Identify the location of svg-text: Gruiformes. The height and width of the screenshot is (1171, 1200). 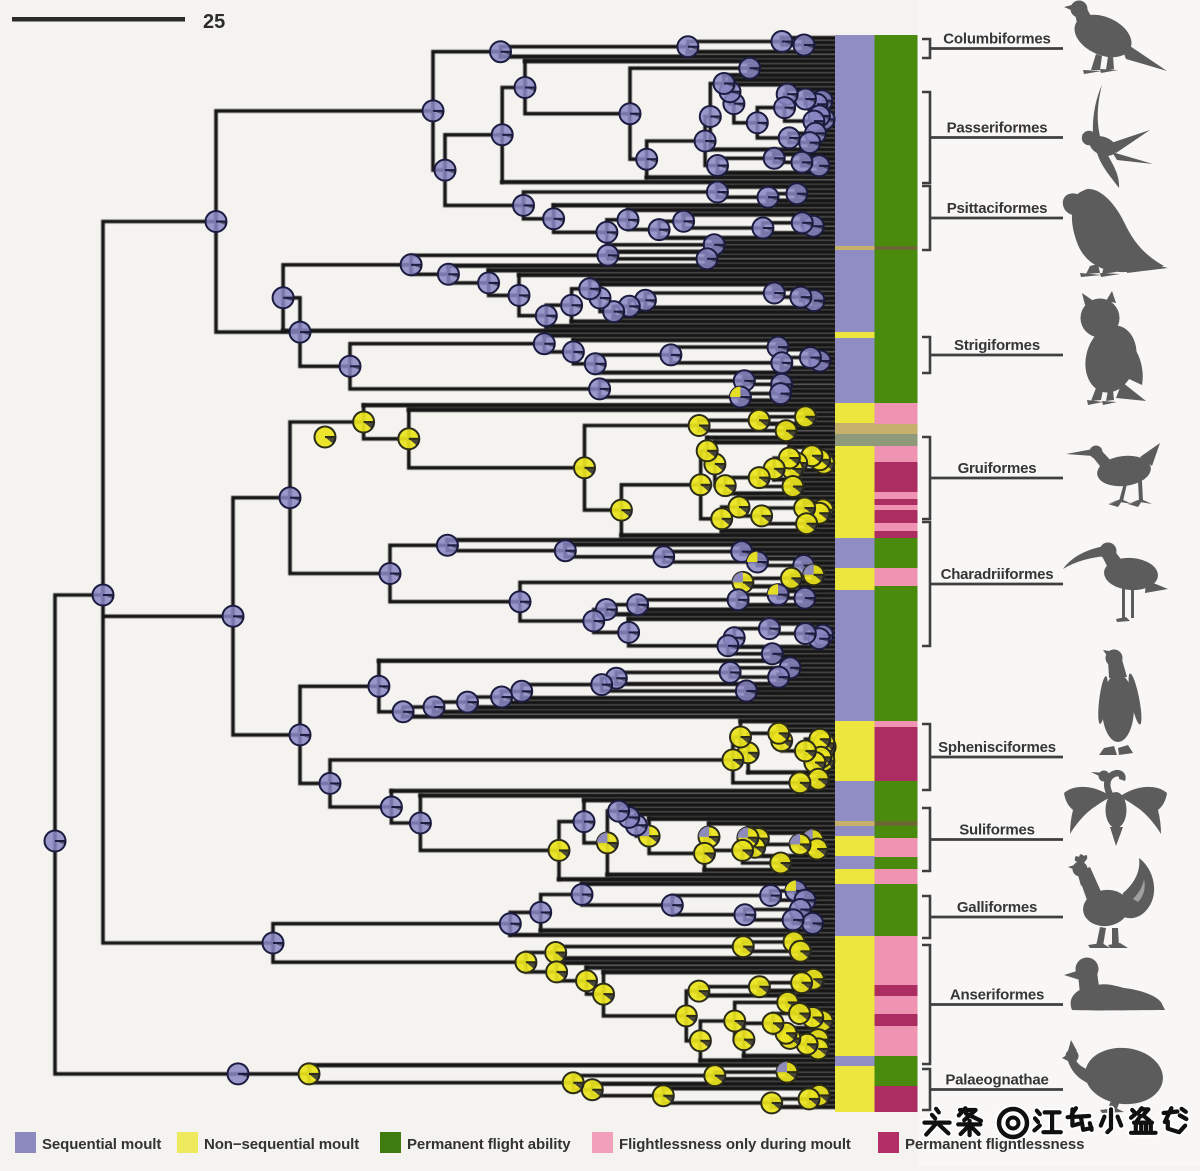
(997, 468).